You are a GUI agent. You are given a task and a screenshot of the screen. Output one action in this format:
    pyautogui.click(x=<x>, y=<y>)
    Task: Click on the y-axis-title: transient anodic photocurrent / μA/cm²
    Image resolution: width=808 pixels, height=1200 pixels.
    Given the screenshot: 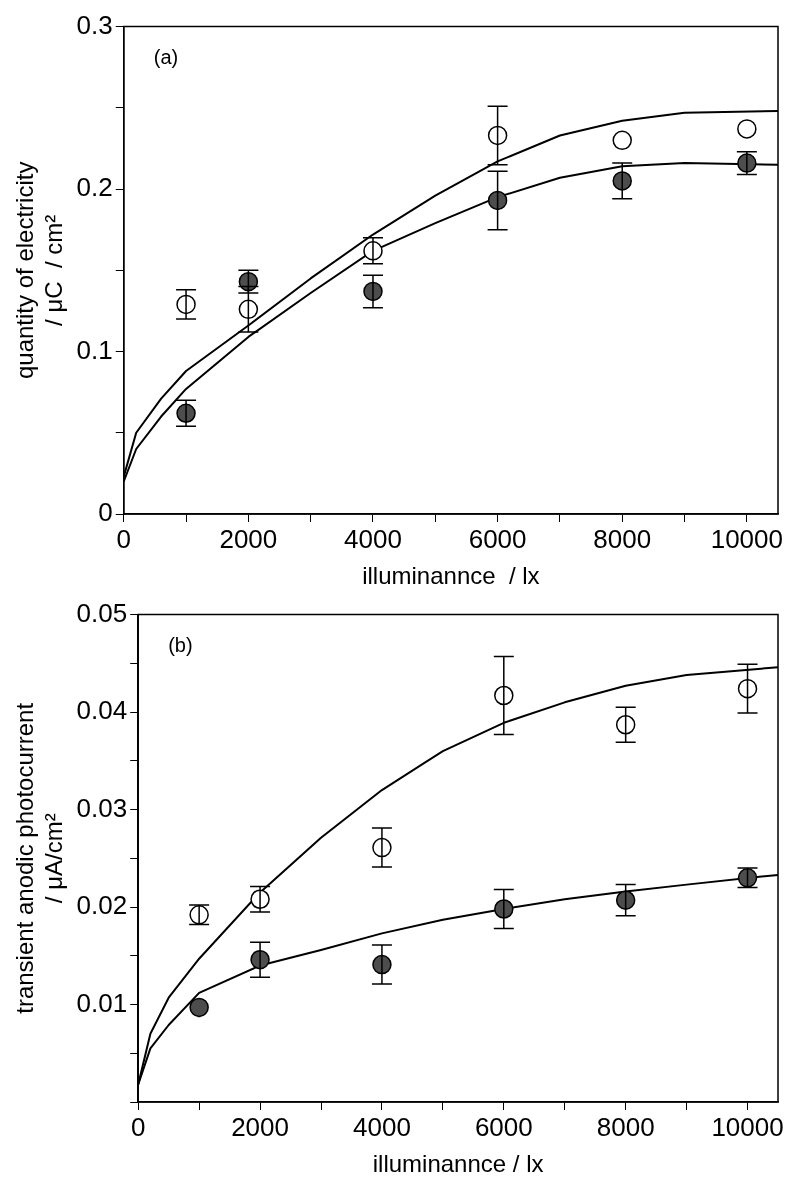 What is the action you would take?
    pyautogui.click(x=39, y=858)
    